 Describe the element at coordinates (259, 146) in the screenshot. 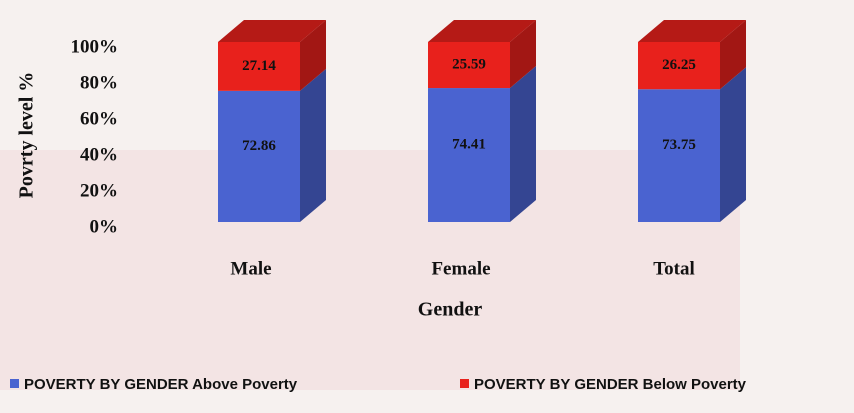

I see `data-label: 72.86` at that location.